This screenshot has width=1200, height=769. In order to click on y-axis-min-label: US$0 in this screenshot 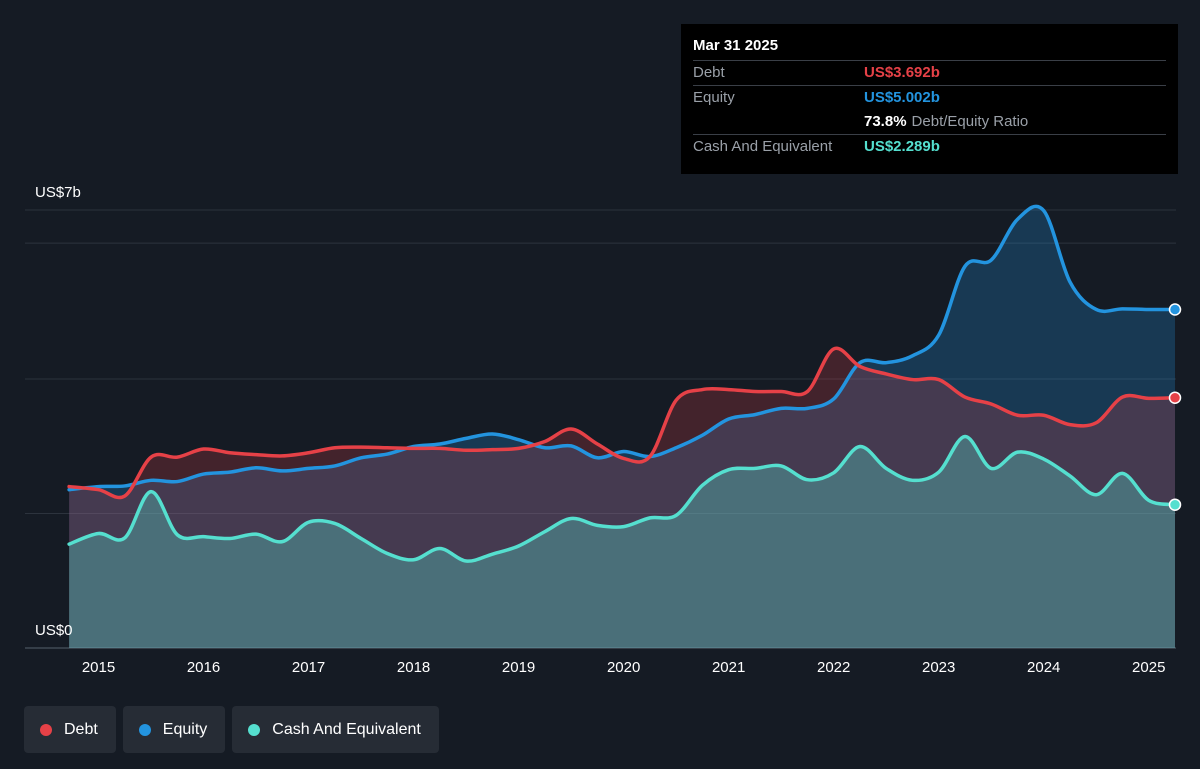, I will do `click(54, 630)`.